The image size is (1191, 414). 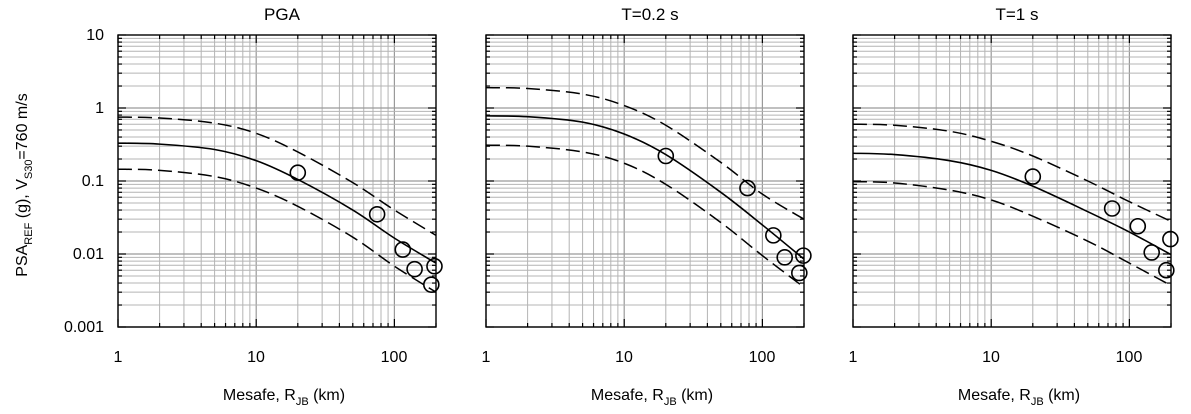 What do you see at coordinates (282, 14) in the screenshot?
I see `panel-title: PGA` at bounding box center [282, 14].